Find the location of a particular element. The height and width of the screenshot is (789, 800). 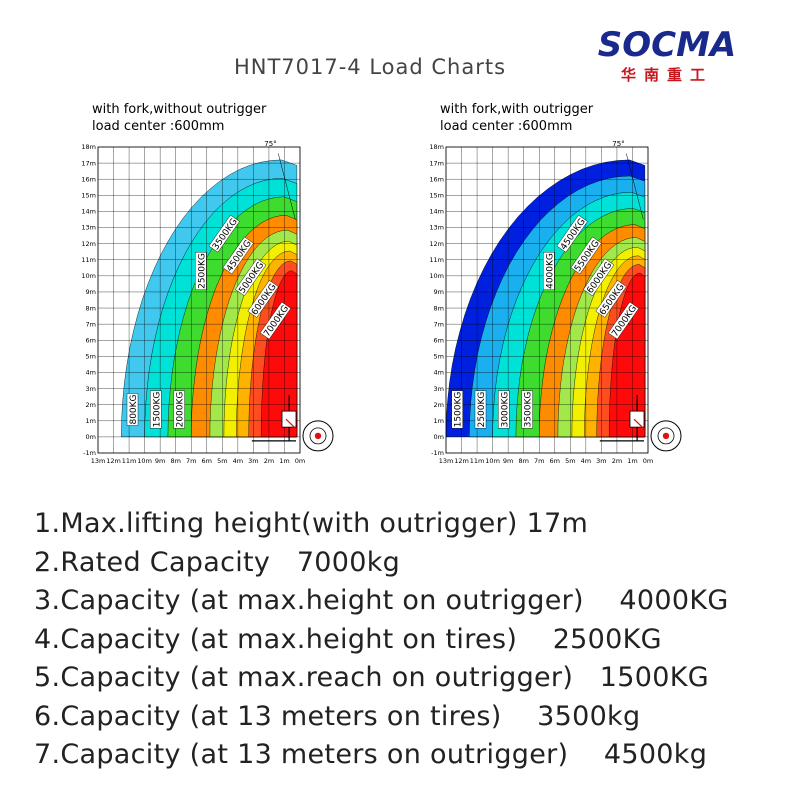

zone-label-3500kg: 3500KG is located at coordinates (527, 409).